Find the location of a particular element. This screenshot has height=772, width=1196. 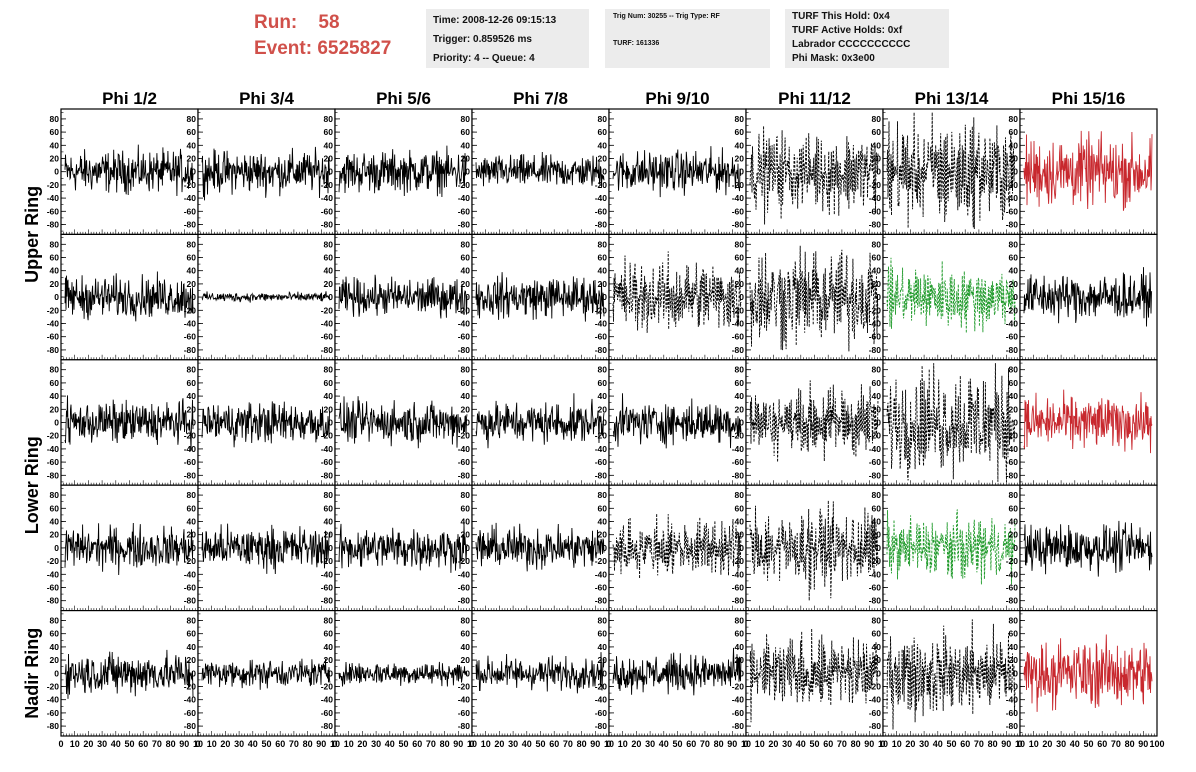

turf-hold-text: TURF This Hold: 0x4 is located at coordinates (841, 16).